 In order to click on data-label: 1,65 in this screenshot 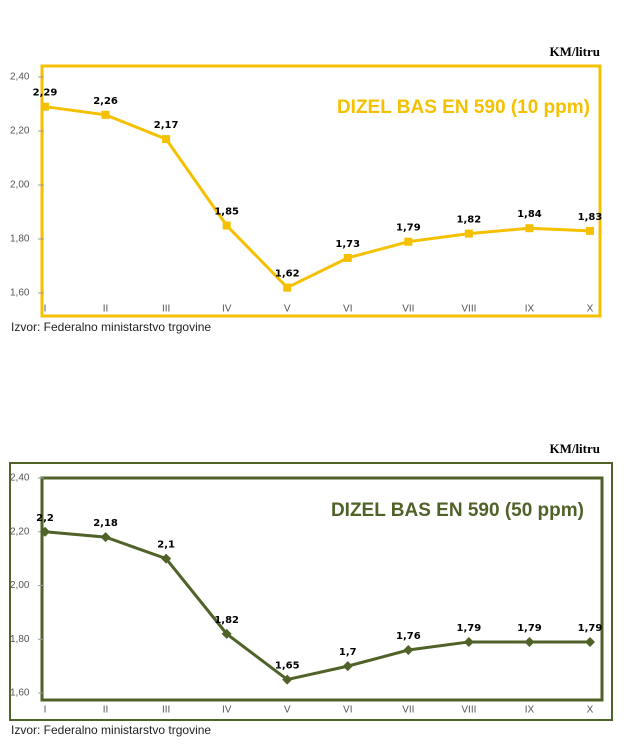, I will do `click(287, 666)`.